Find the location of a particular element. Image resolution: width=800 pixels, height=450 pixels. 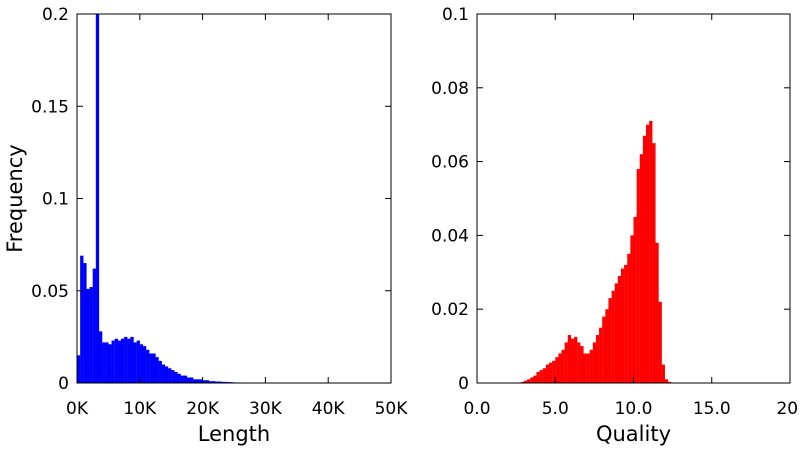

x-tick-label: 15.0 is located at coordinates (712, 409).